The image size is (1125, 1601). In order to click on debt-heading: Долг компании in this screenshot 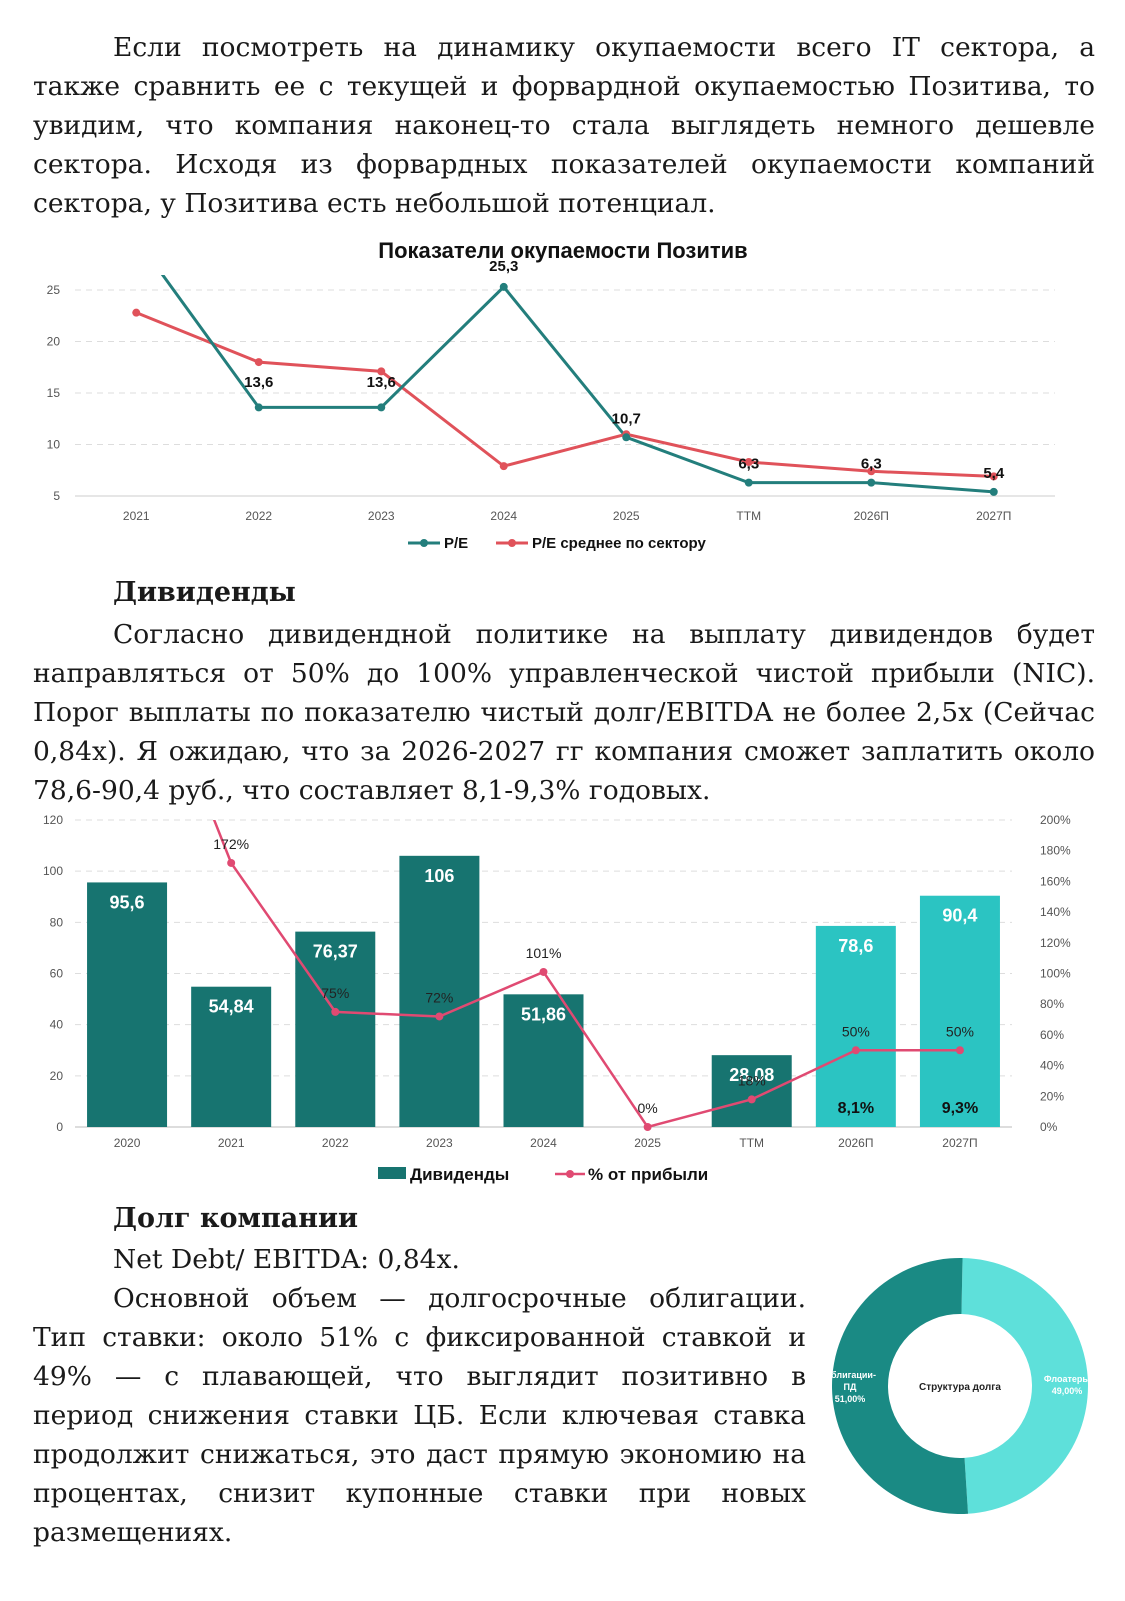, I will do `click(236, 1218)`.